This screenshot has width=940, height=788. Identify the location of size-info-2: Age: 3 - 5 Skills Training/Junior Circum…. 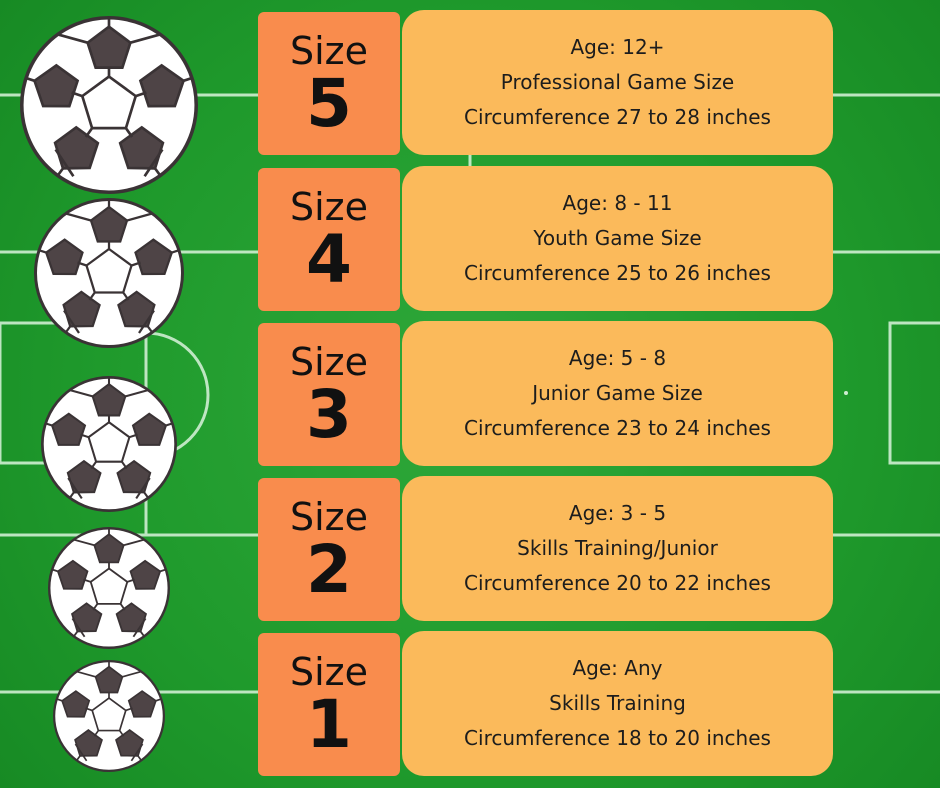
(617, 548).